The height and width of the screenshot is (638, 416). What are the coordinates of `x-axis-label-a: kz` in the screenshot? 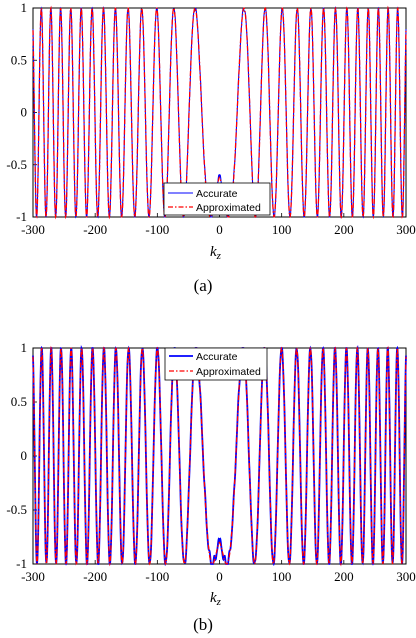 It's located at (216, 253).